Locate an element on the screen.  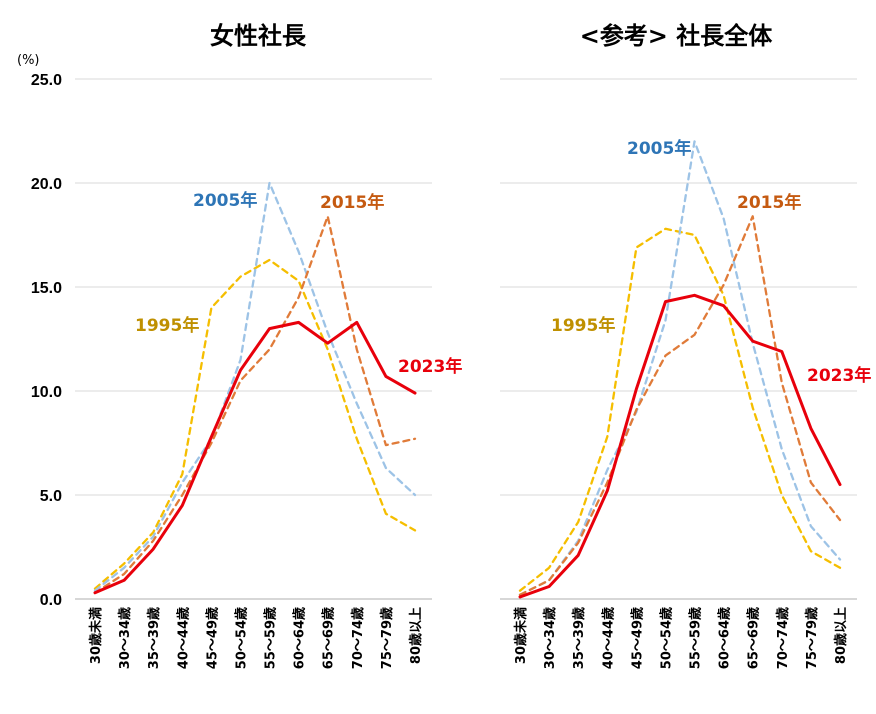
y-tick-label: 15.0 is located at coordinates (46, 288).